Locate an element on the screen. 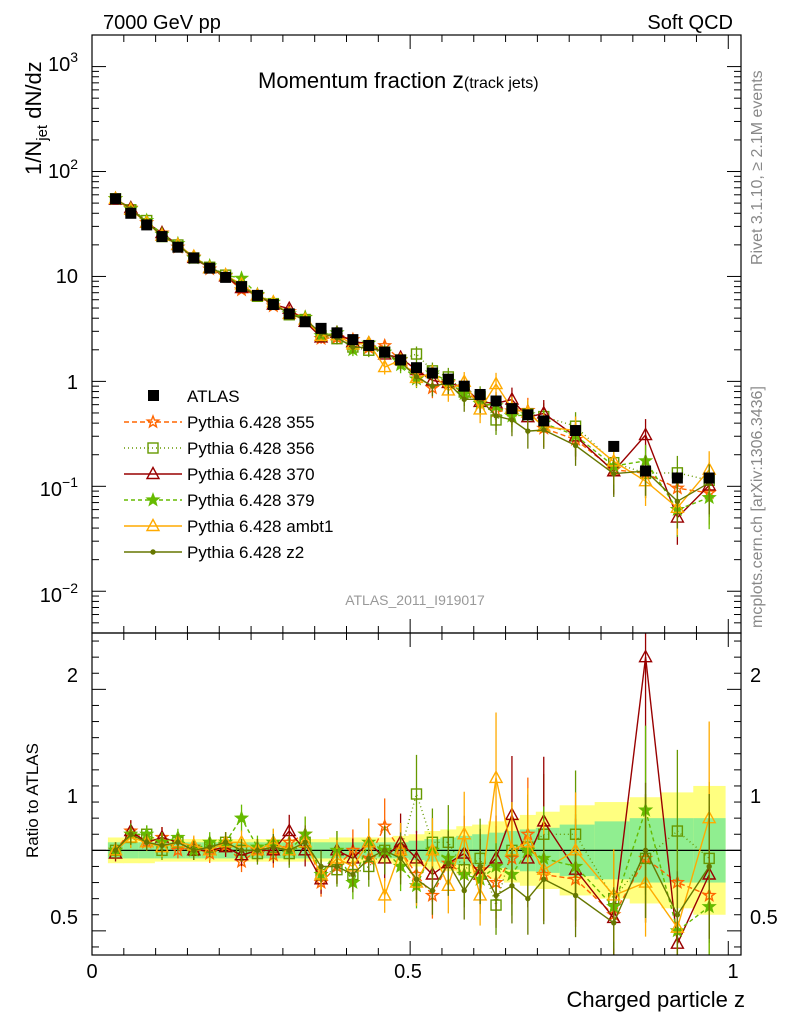  y-tick-label: 1 is located at coordinates (72, 383).